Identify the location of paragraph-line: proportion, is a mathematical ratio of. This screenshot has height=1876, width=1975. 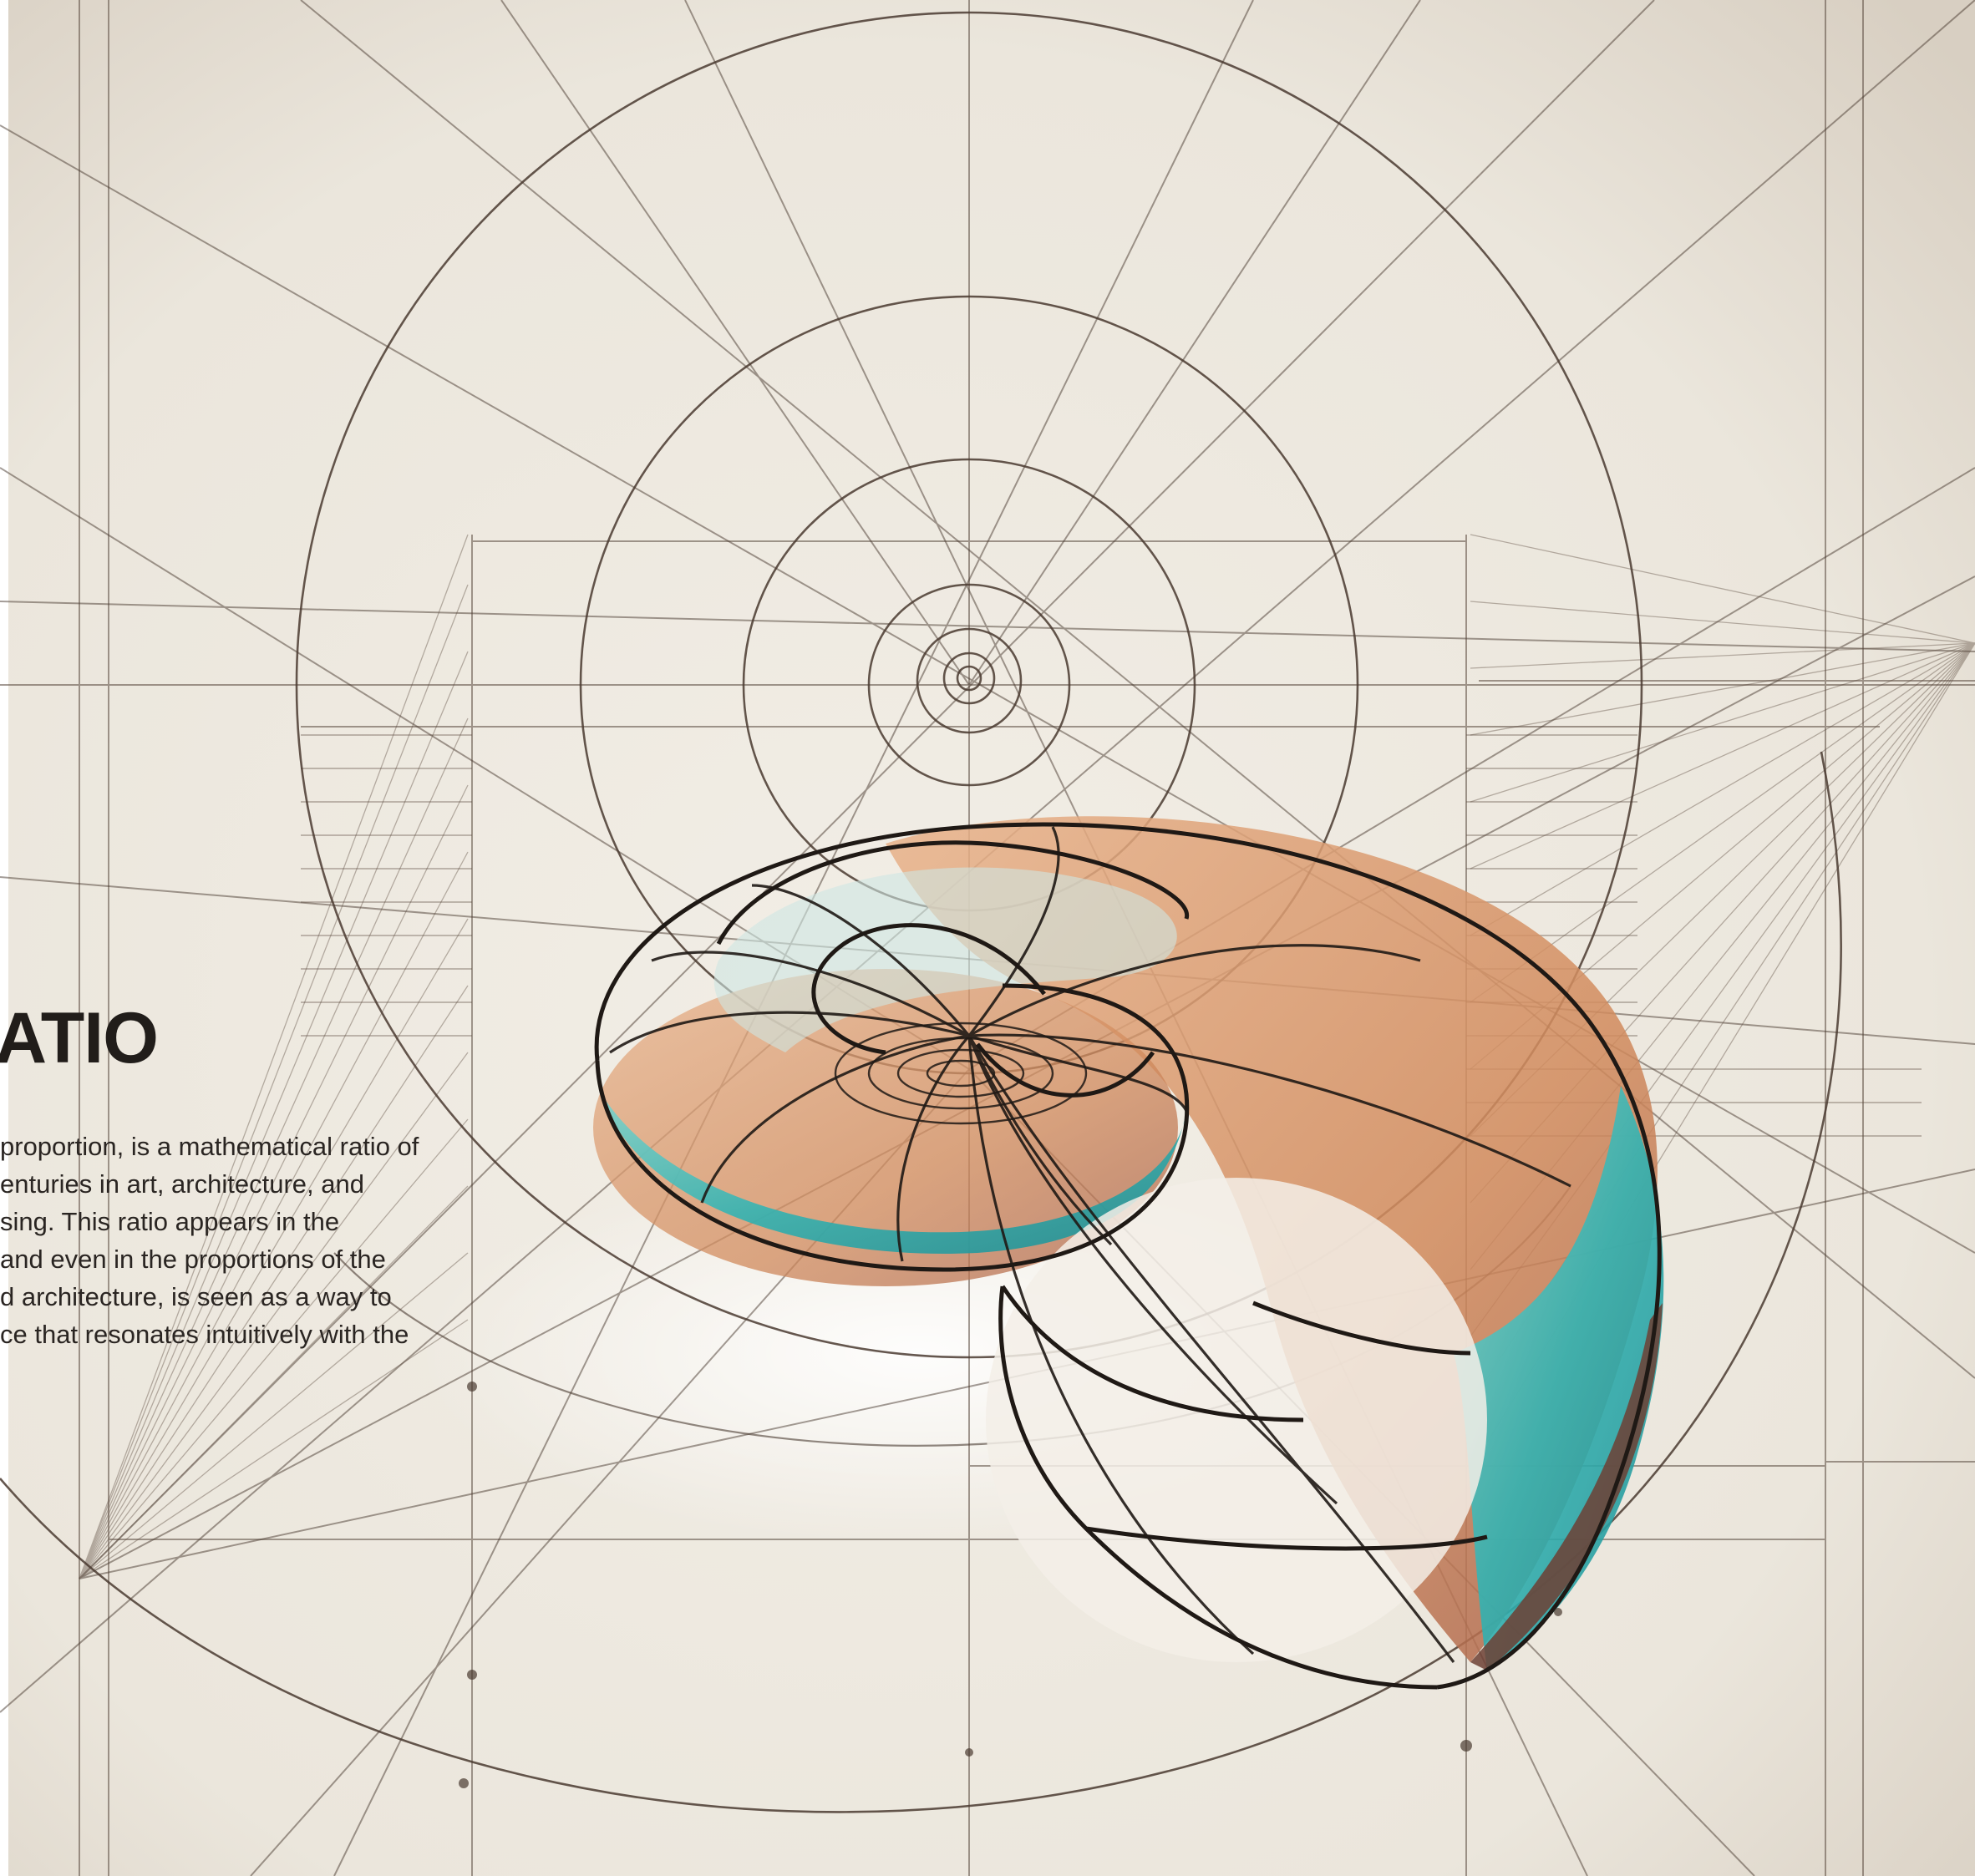
(209, 1146).